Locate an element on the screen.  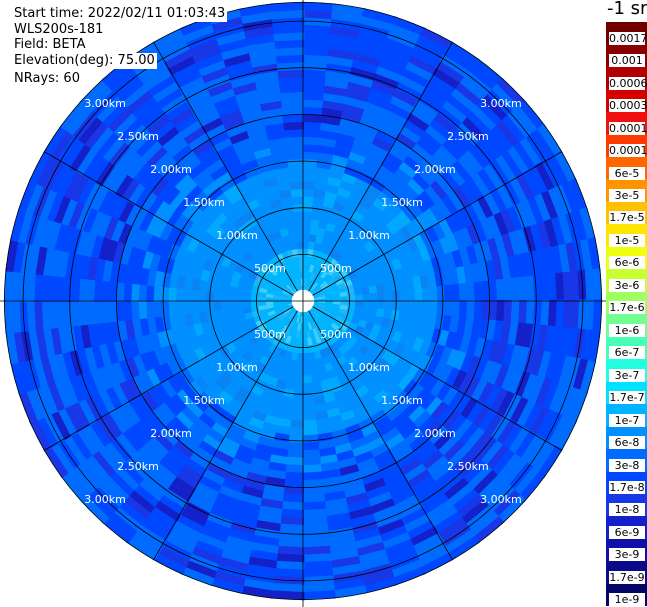
colorbar-tick-label: 6e-5 is located at coordinates (627, 173).